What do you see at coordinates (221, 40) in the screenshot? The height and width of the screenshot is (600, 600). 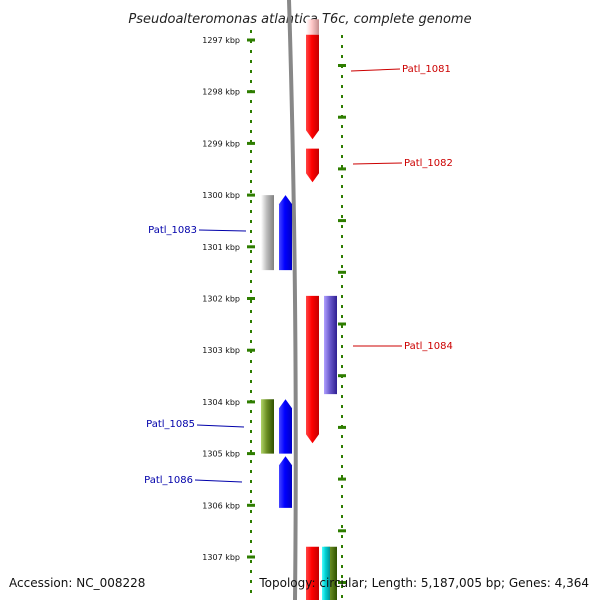 I see `axis-tick-label: 1297 kbp` at bounding box center [221, 40].